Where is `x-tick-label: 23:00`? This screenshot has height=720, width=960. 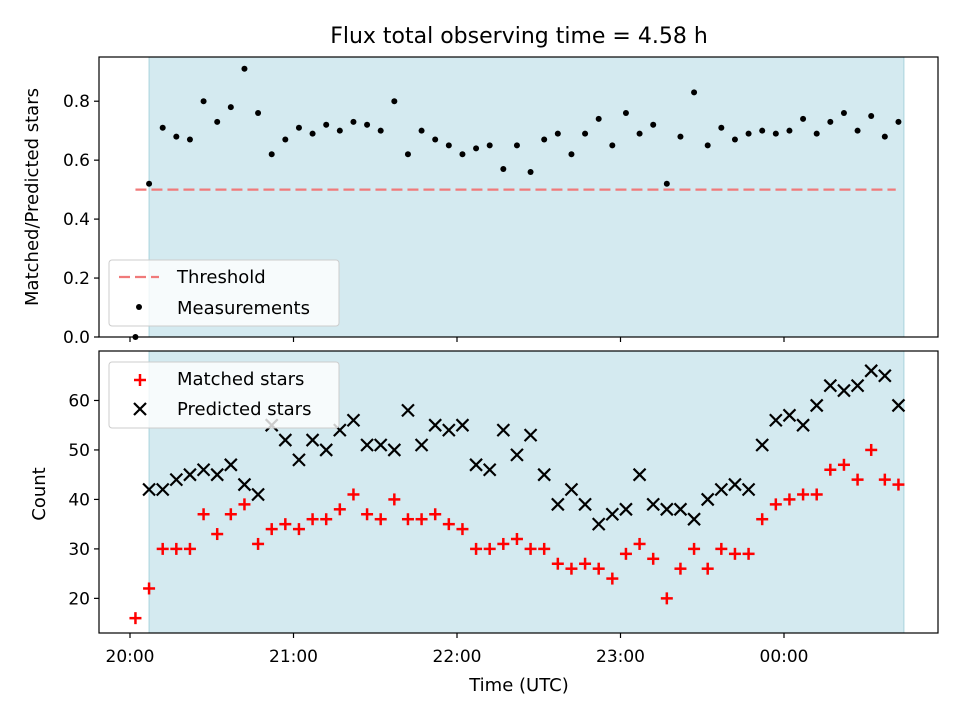 x-tick-label: 23:00 is located at coordinates (620, 657).